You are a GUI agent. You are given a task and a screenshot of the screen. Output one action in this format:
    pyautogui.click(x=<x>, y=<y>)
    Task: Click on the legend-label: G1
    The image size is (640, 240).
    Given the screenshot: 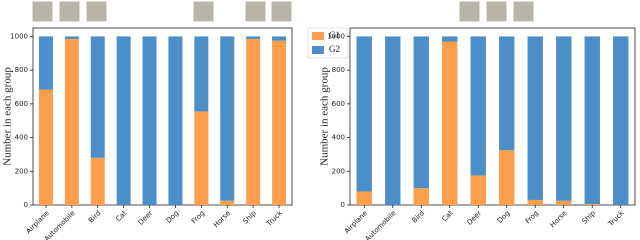 What is the action you would take?
    pyautogui.click(x=334, y=35)
    